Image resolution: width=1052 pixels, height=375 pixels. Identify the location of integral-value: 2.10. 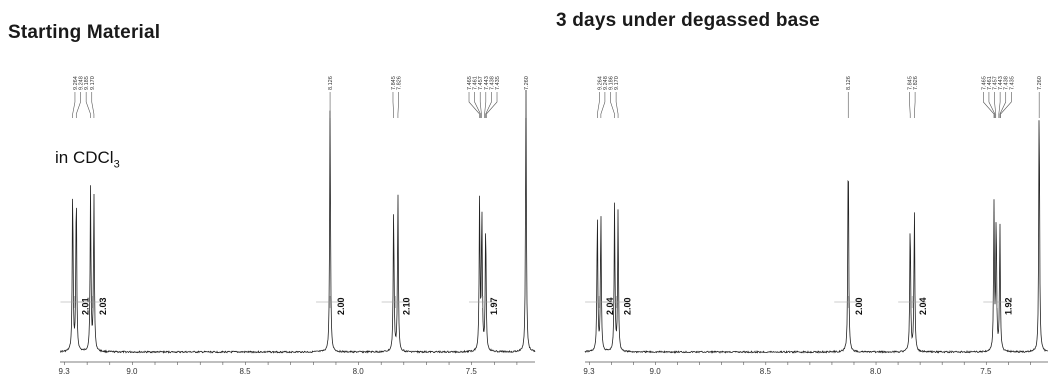
(407, 306).